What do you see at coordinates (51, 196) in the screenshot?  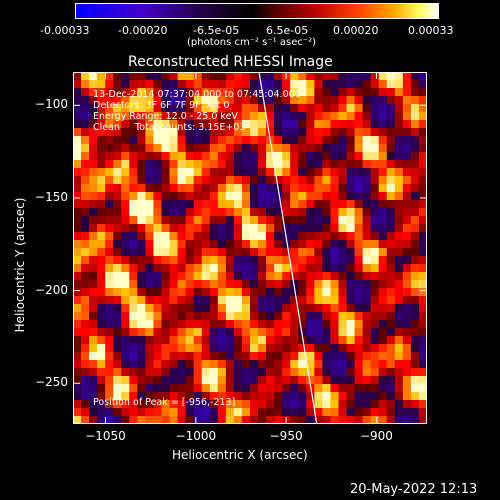 I see `y-tick-label: −150` at bounding box center [51, 196].